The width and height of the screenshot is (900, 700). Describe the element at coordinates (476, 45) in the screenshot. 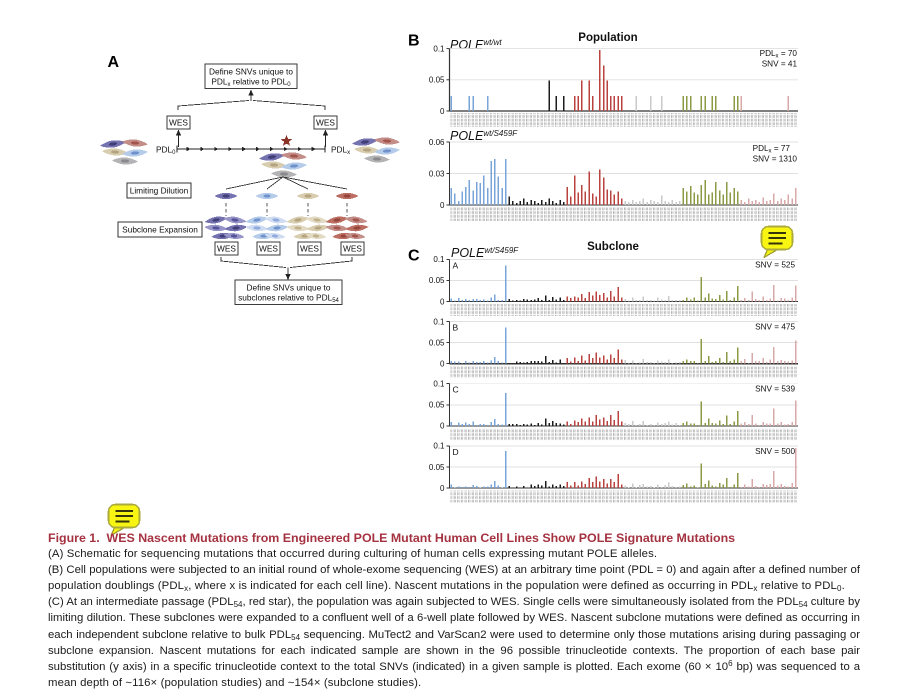

I see `svg-text: POLEwt/wt` at that location.